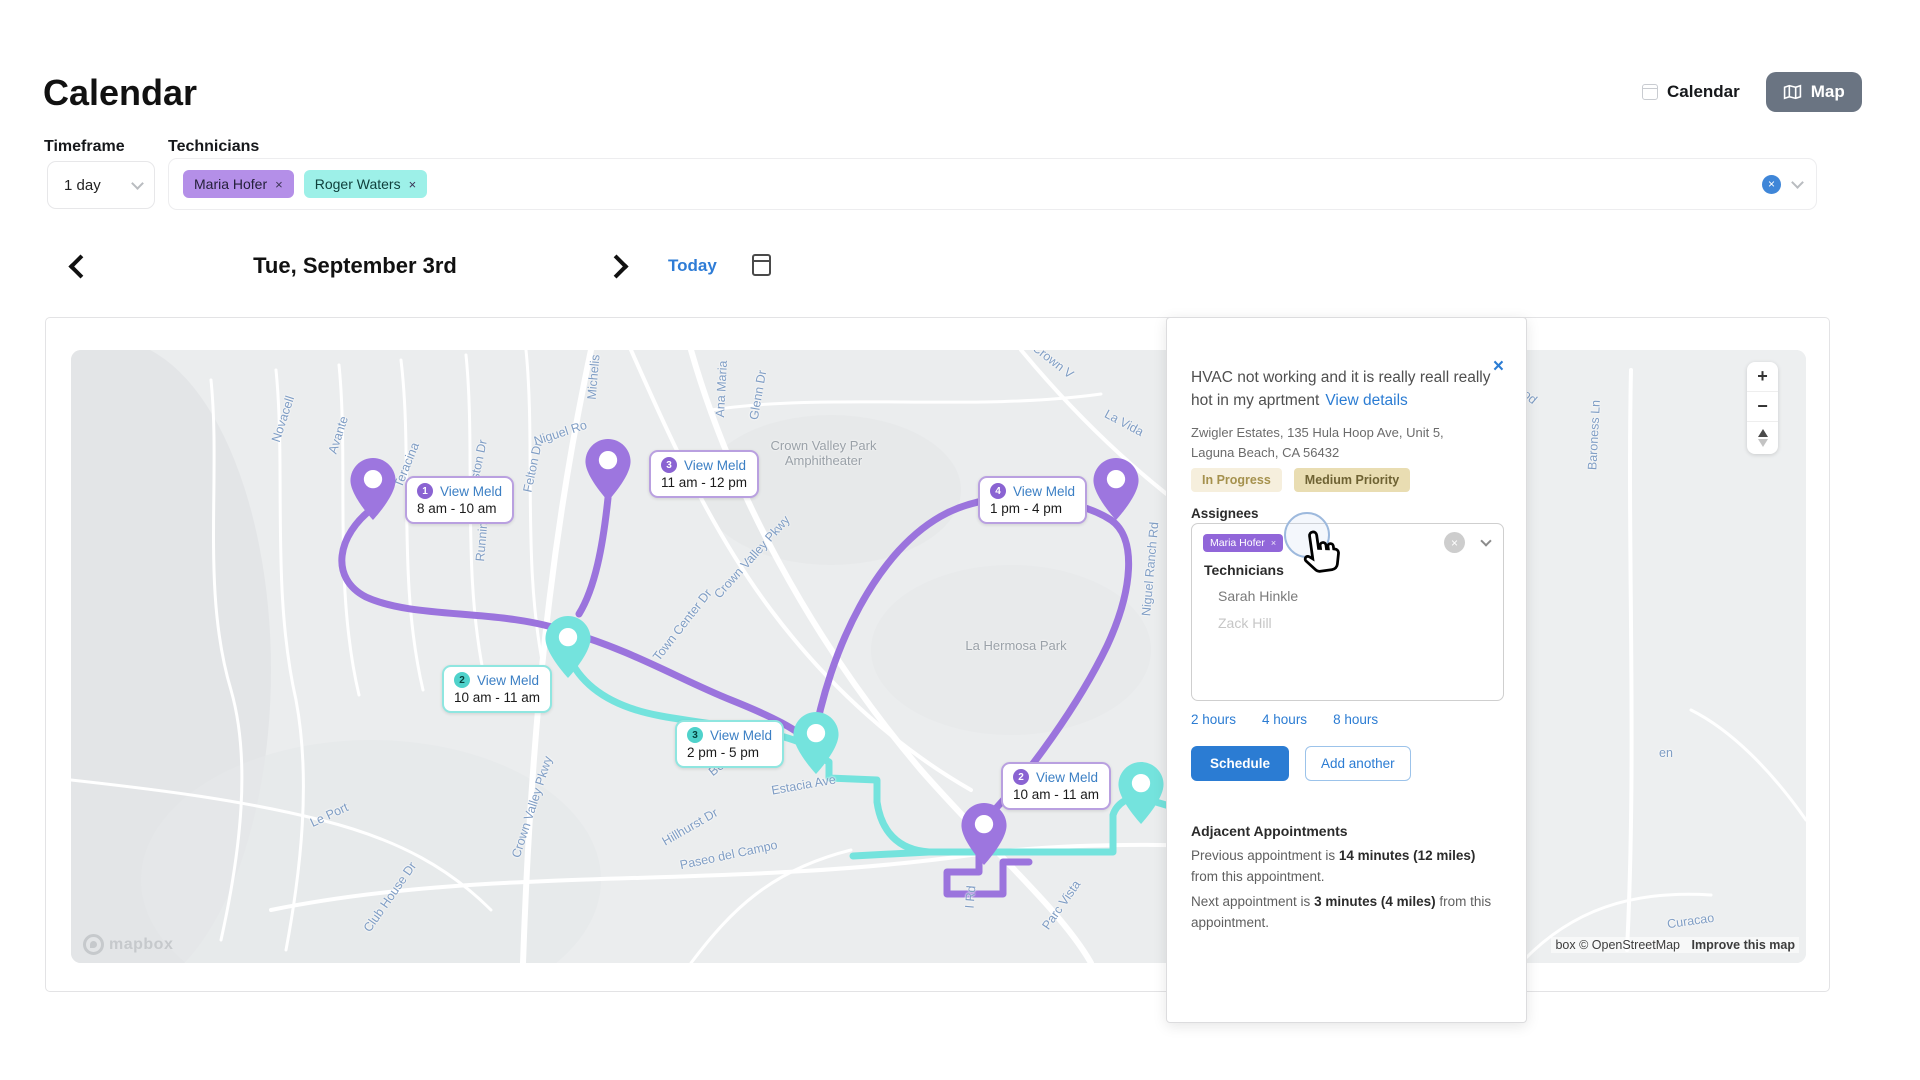 This screenshot has width=1920, height=1080. What do you see at coordinates (1301, 763) in the screenshot?
I see `popup-buttons: Schedule Add another` at bounding box center [1301, 763].